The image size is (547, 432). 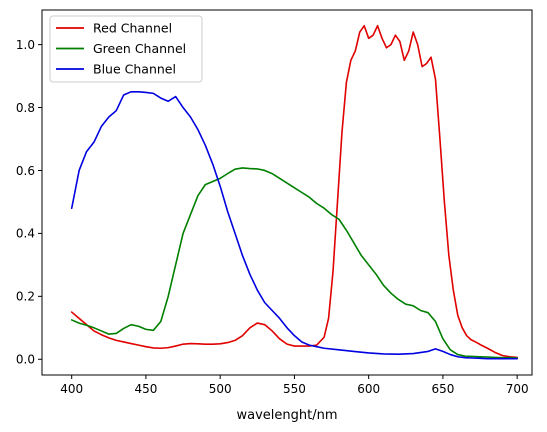 What do you see at coordinates (25, 45) in the screenshot?
I see `y-tick-label: 1.0` at bounding box center [25, 45].